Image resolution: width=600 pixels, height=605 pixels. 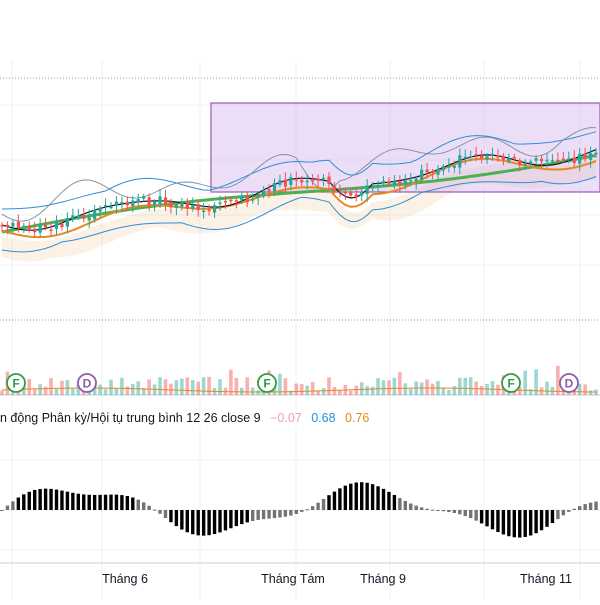 I want to click on x-tick-label: Tháng 9, so click(x=383, y=579).